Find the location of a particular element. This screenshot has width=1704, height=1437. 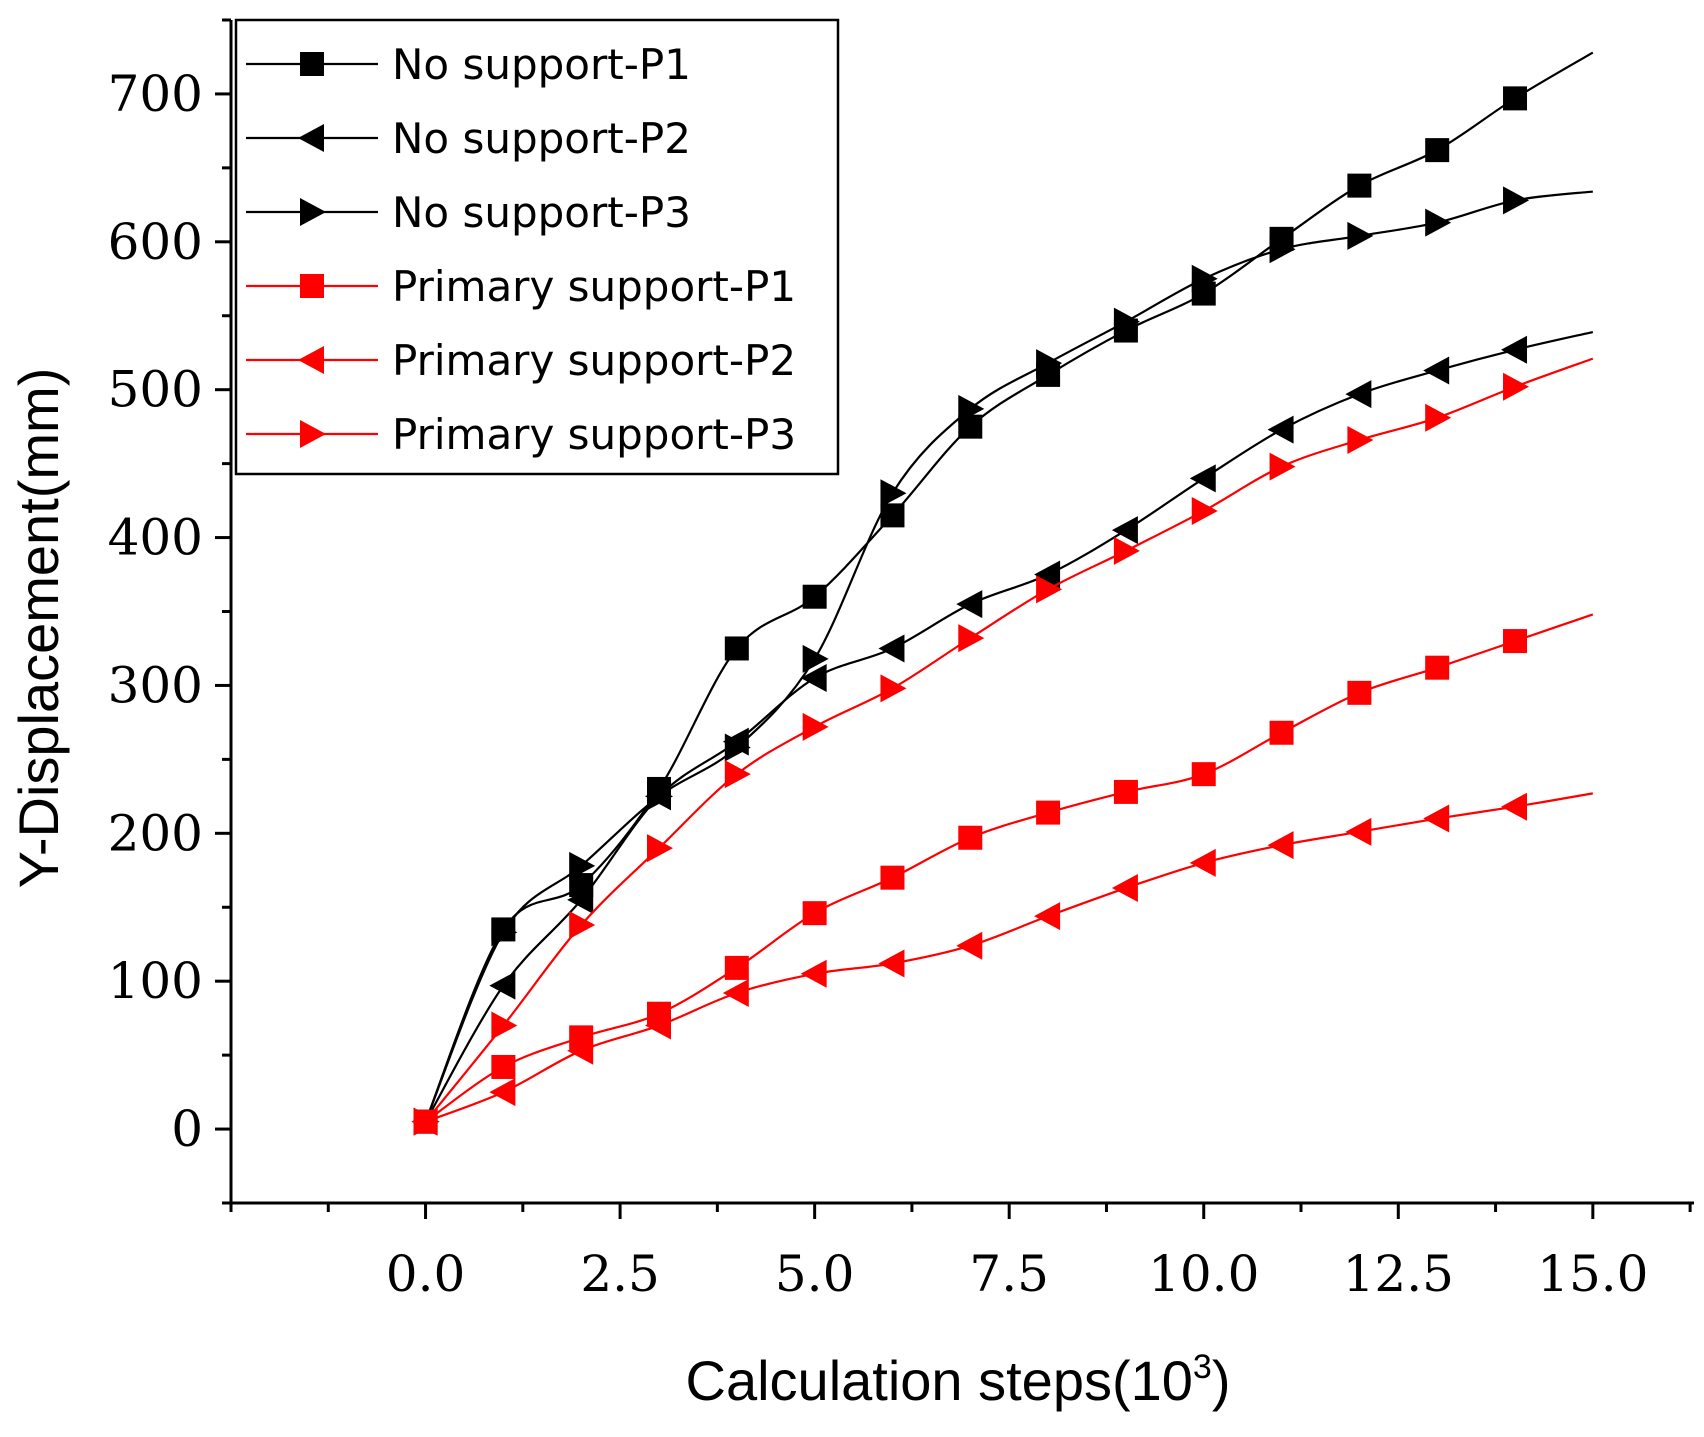

legend-label: Primary support-P1 is located at coordinates (594, 286).